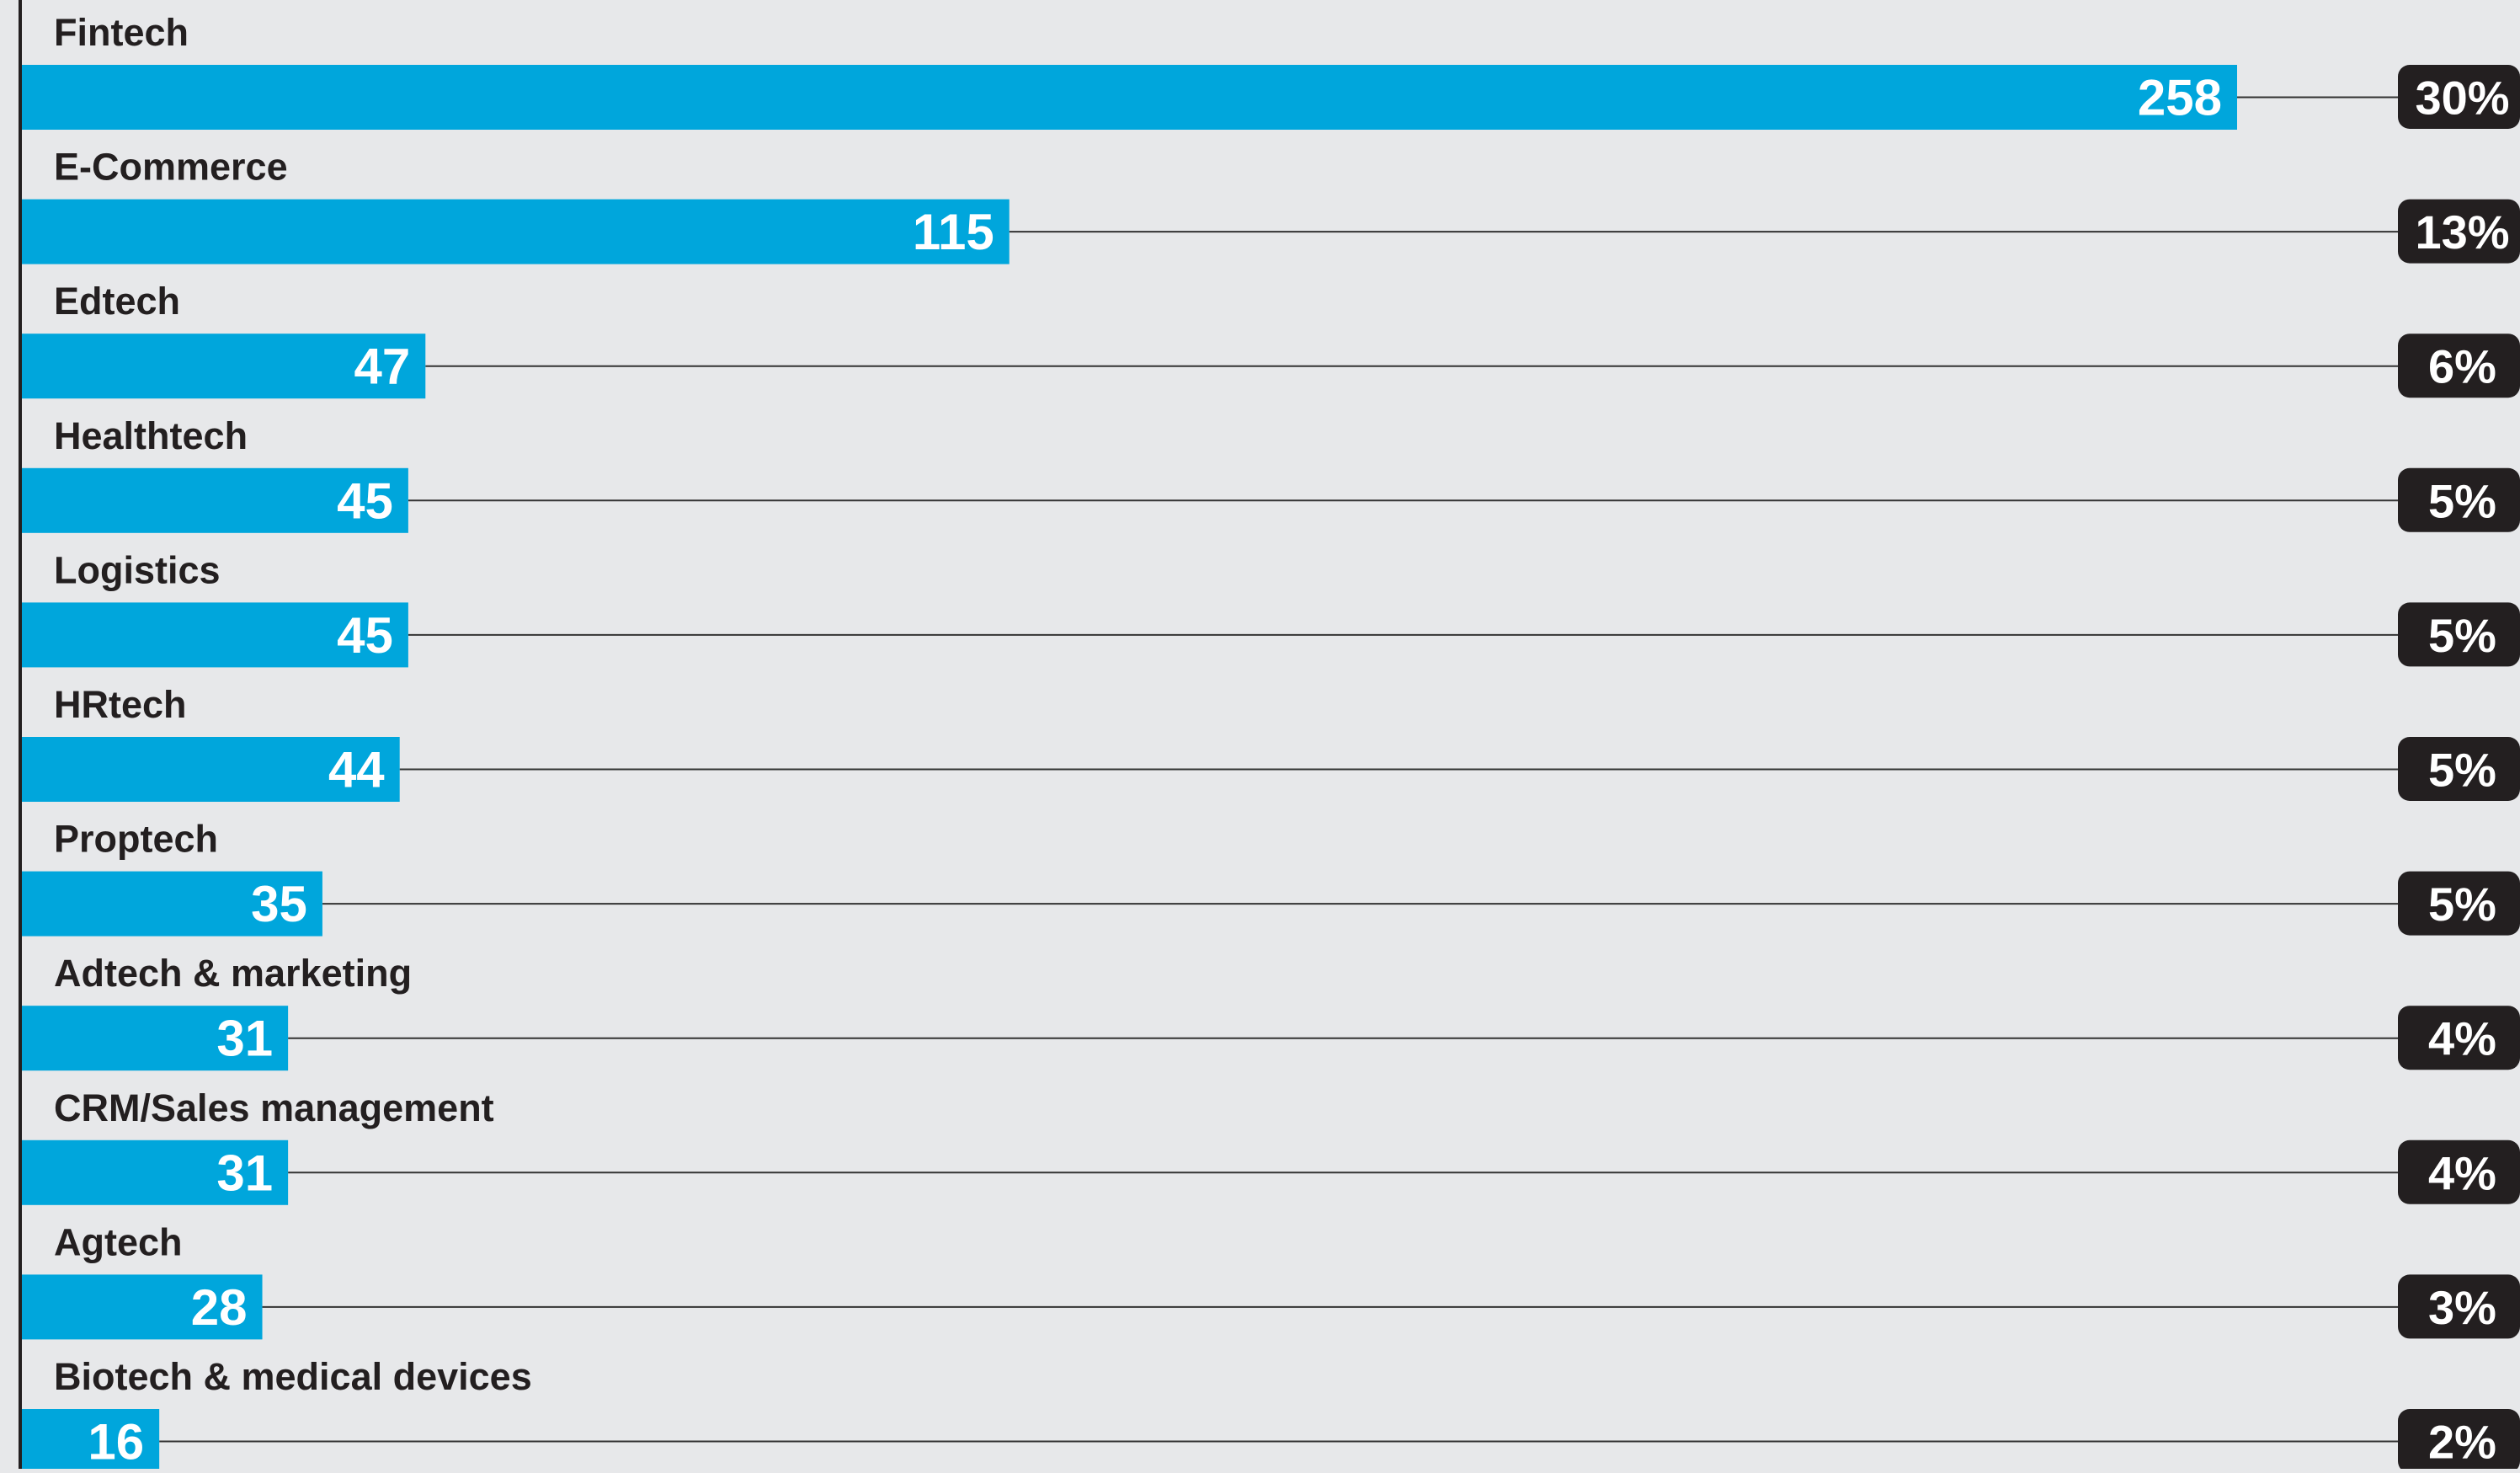 Image resolution: width=2520 pixels, height=1473 pixels. Describe the element at coordinates (151, 436) in the screenshot. I see `category-label: Healthtech` at that location.